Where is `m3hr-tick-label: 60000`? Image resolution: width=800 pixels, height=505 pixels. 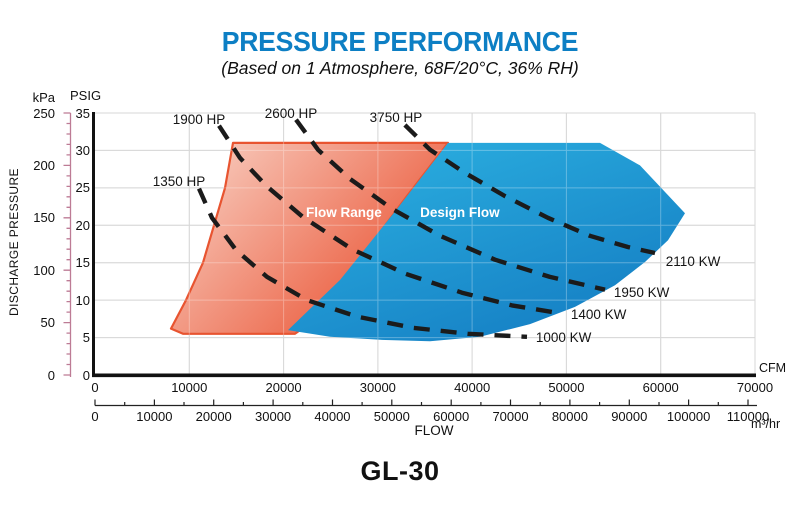 m3hr-tick-label: 60000 is located at coordinates (451, 416).